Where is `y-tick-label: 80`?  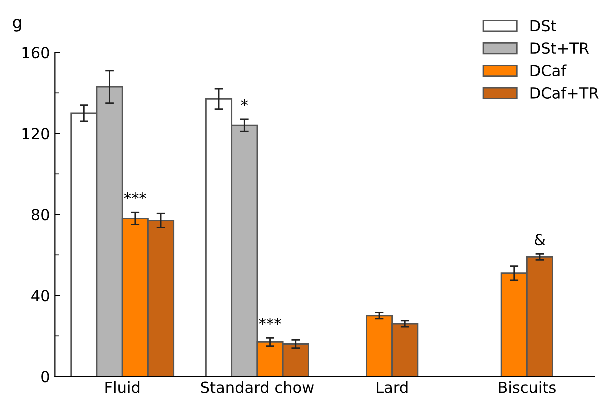 y-tick-label: 80 is located at coordinates (41, 215).